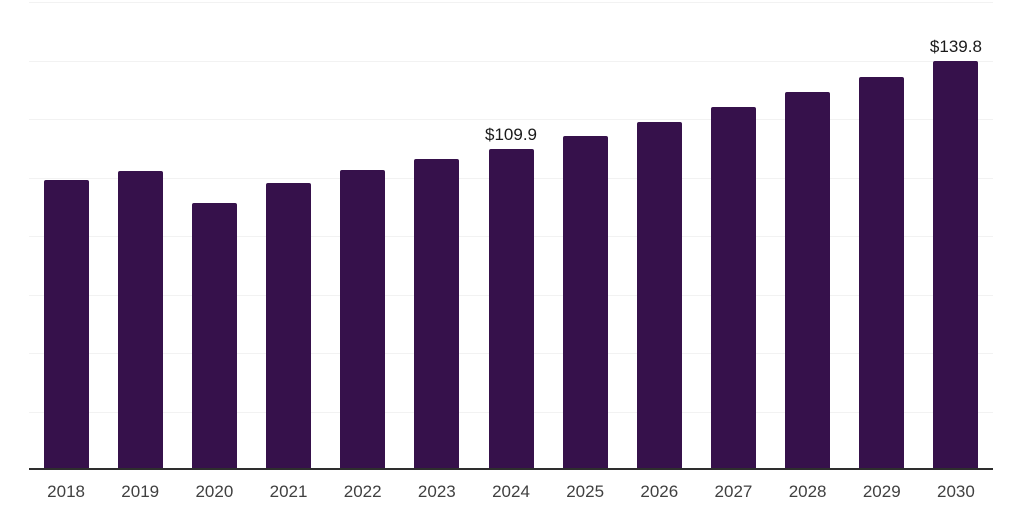 The height and width of the screenshot is (512, 1024). I want to click on data-label-2024: $109.9, so click(511, 134).